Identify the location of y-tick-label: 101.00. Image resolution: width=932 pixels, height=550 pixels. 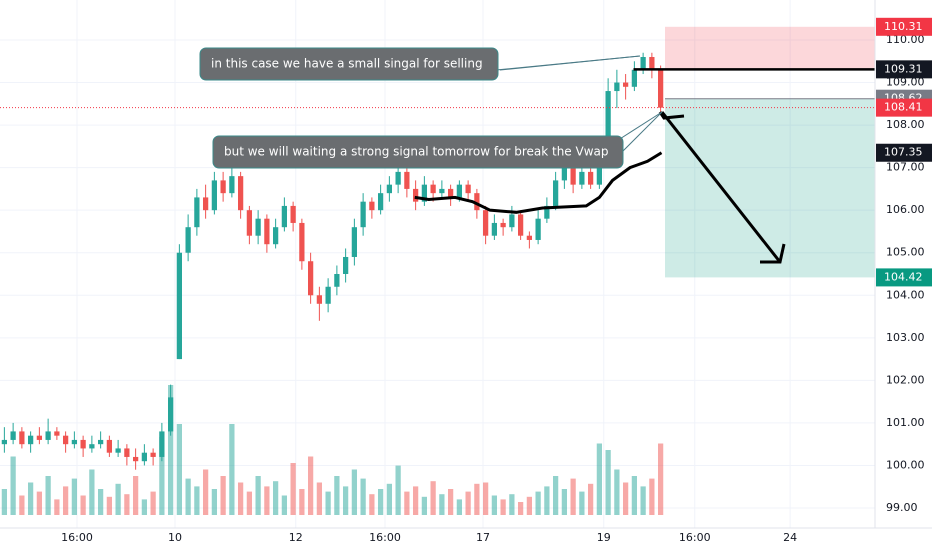
(905, 422).